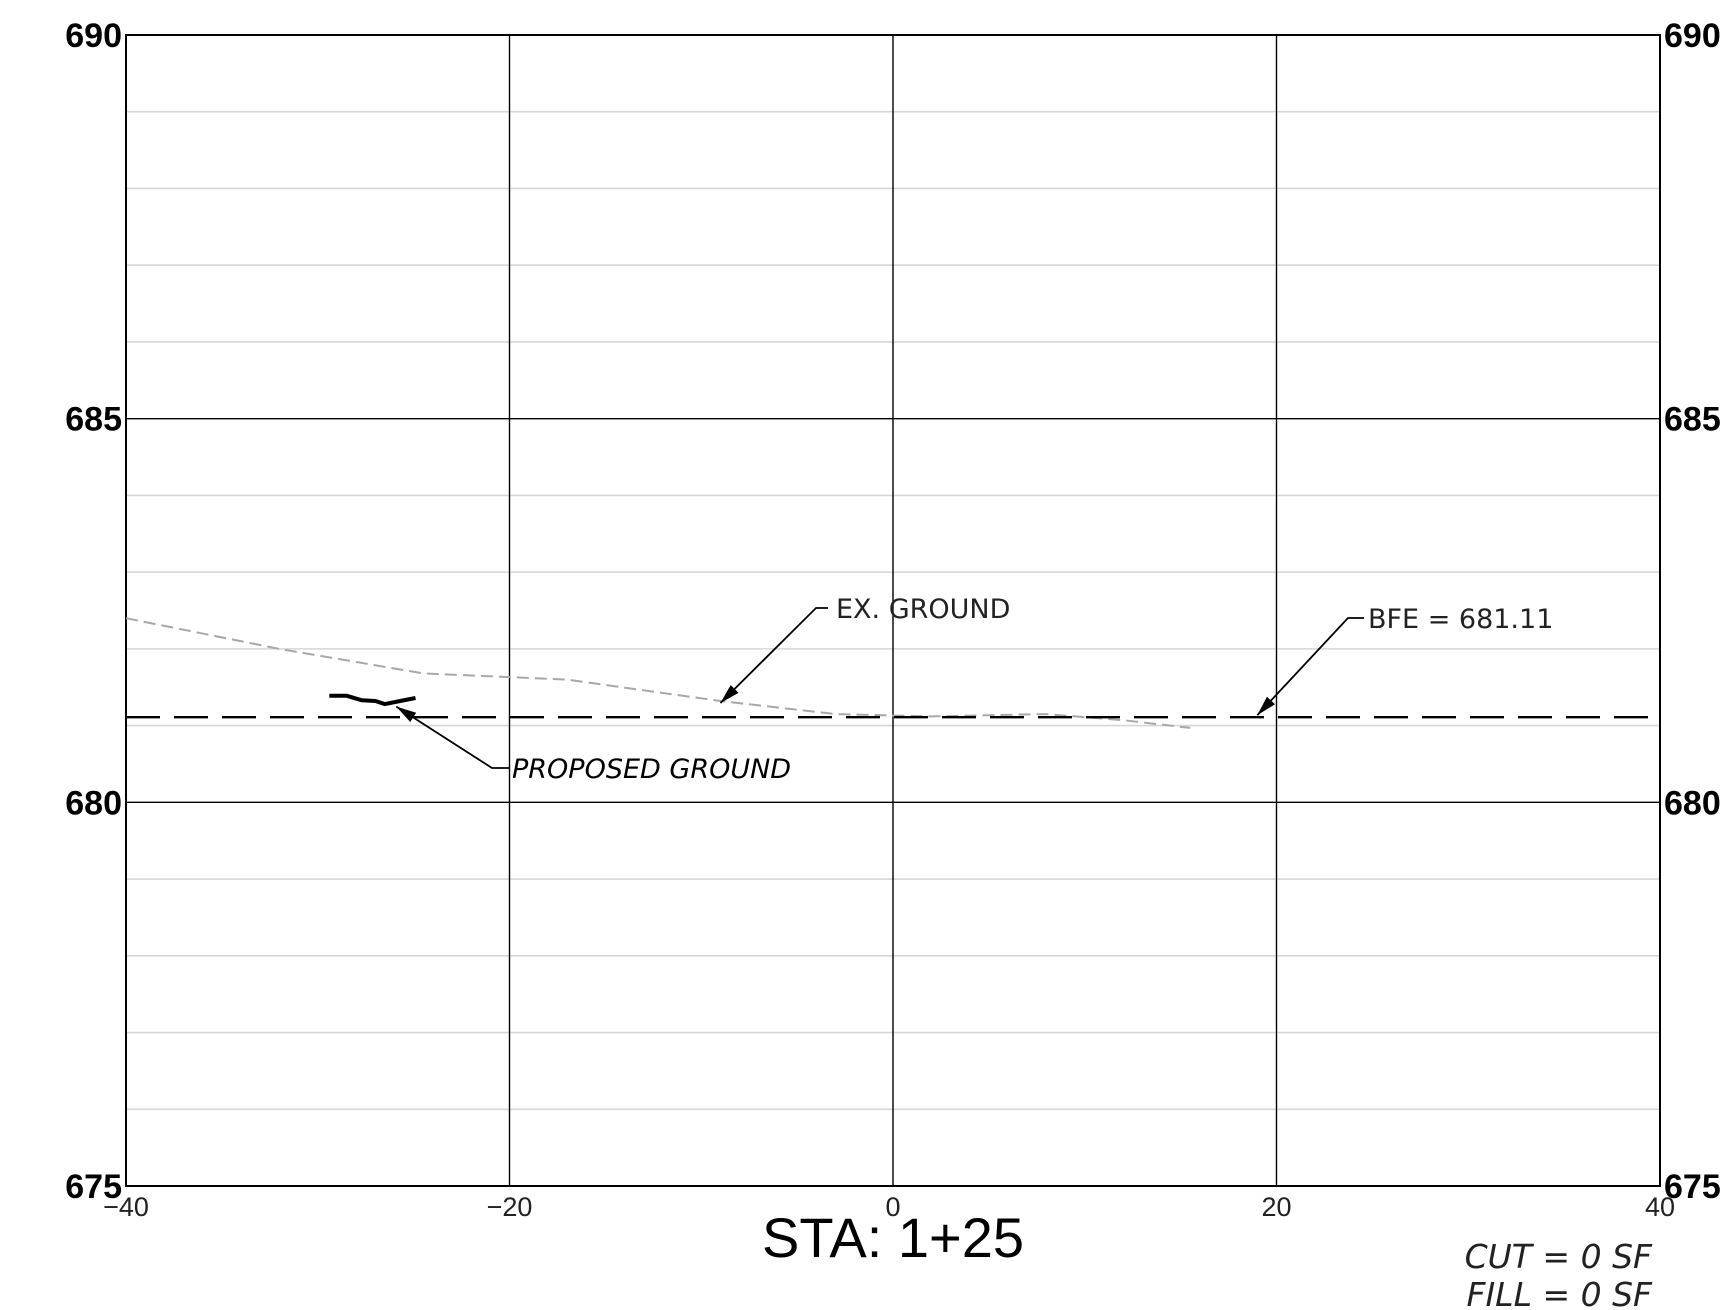 The width and height of the screenshot is (1732, 1310). Describe the element at coordinates (372, 700) in the screenshot. I see `proposed-ground-line` at that location.